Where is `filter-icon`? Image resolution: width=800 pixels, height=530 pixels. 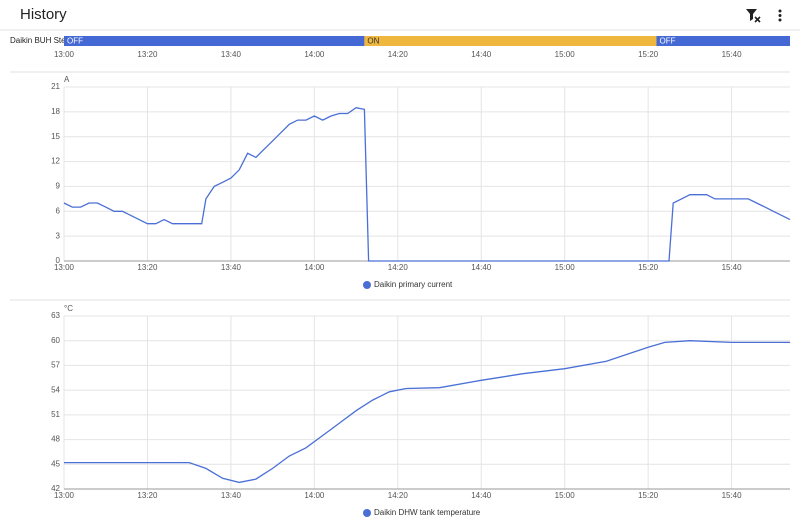 filter-icon is located at coordinates (751, 15).